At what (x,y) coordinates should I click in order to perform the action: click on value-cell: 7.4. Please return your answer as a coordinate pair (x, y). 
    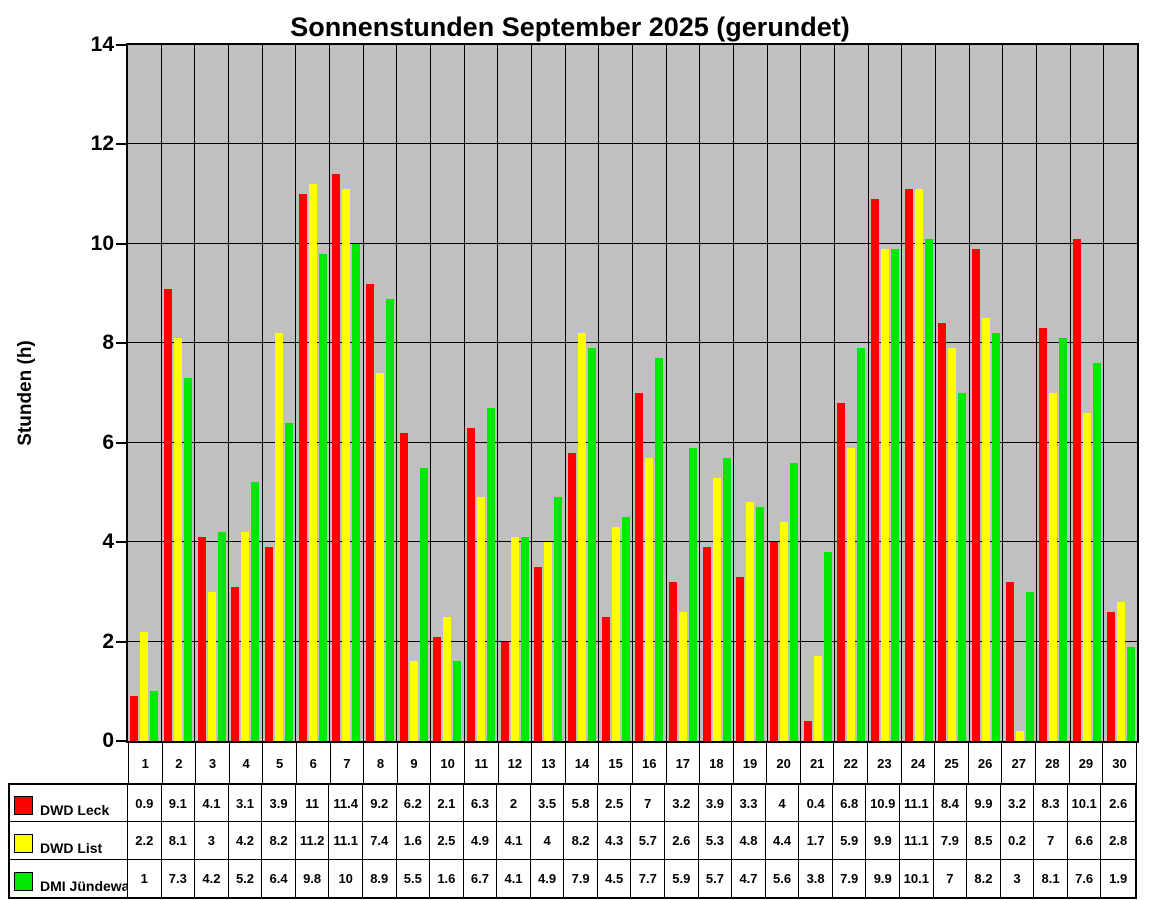
    Looking at the image, I should click on (379, 841).